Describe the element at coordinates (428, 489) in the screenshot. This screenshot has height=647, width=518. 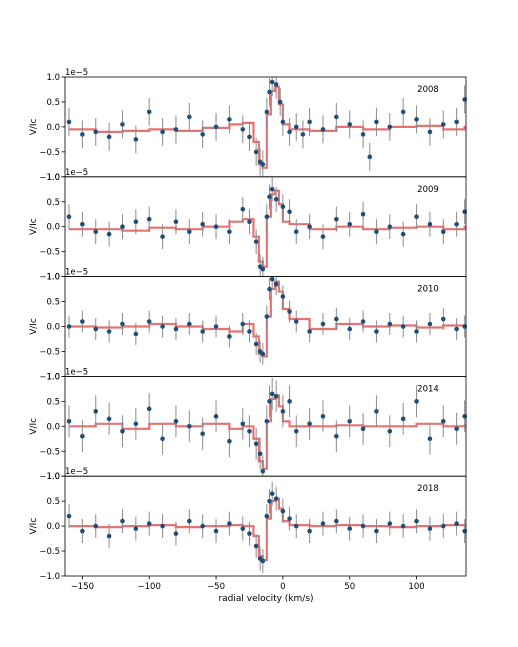
I see `year-label: 2018` at that location.